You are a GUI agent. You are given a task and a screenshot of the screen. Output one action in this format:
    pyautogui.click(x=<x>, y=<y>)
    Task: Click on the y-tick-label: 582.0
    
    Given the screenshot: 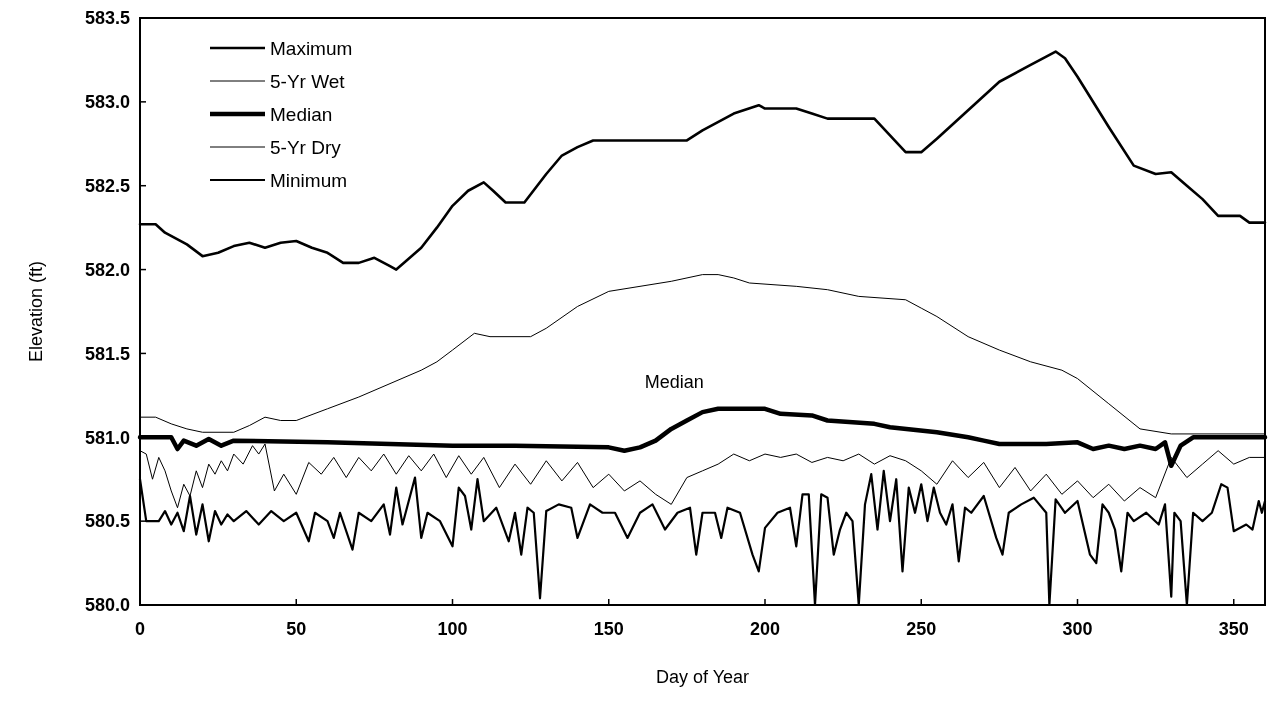 What is the action you would take?
    pyautogui.click(x=107, y=269)
    